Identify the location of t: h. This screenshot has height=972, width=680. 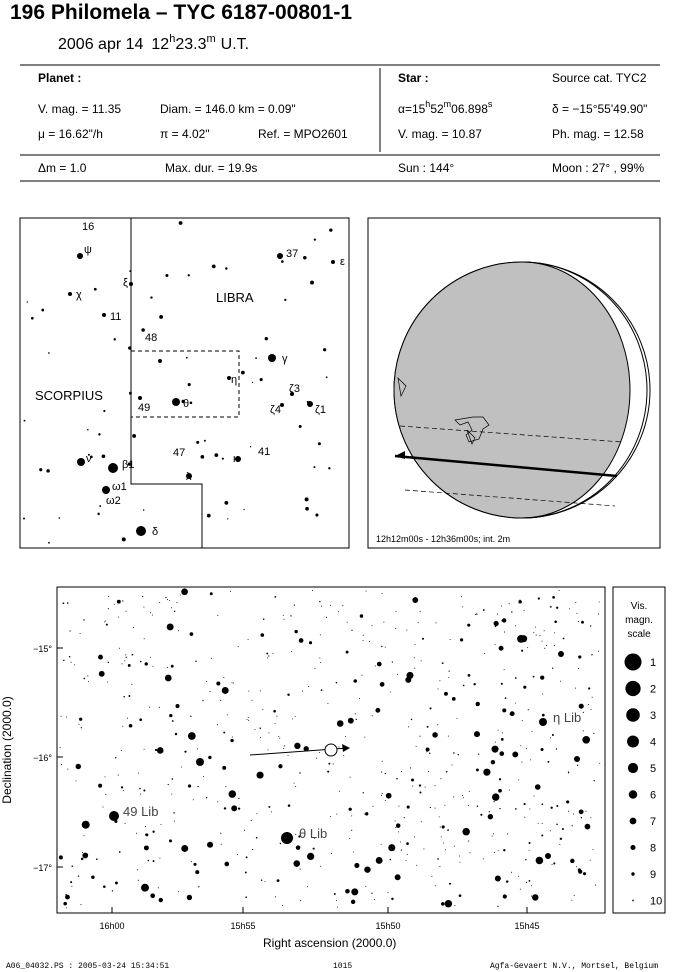
(172, 39).